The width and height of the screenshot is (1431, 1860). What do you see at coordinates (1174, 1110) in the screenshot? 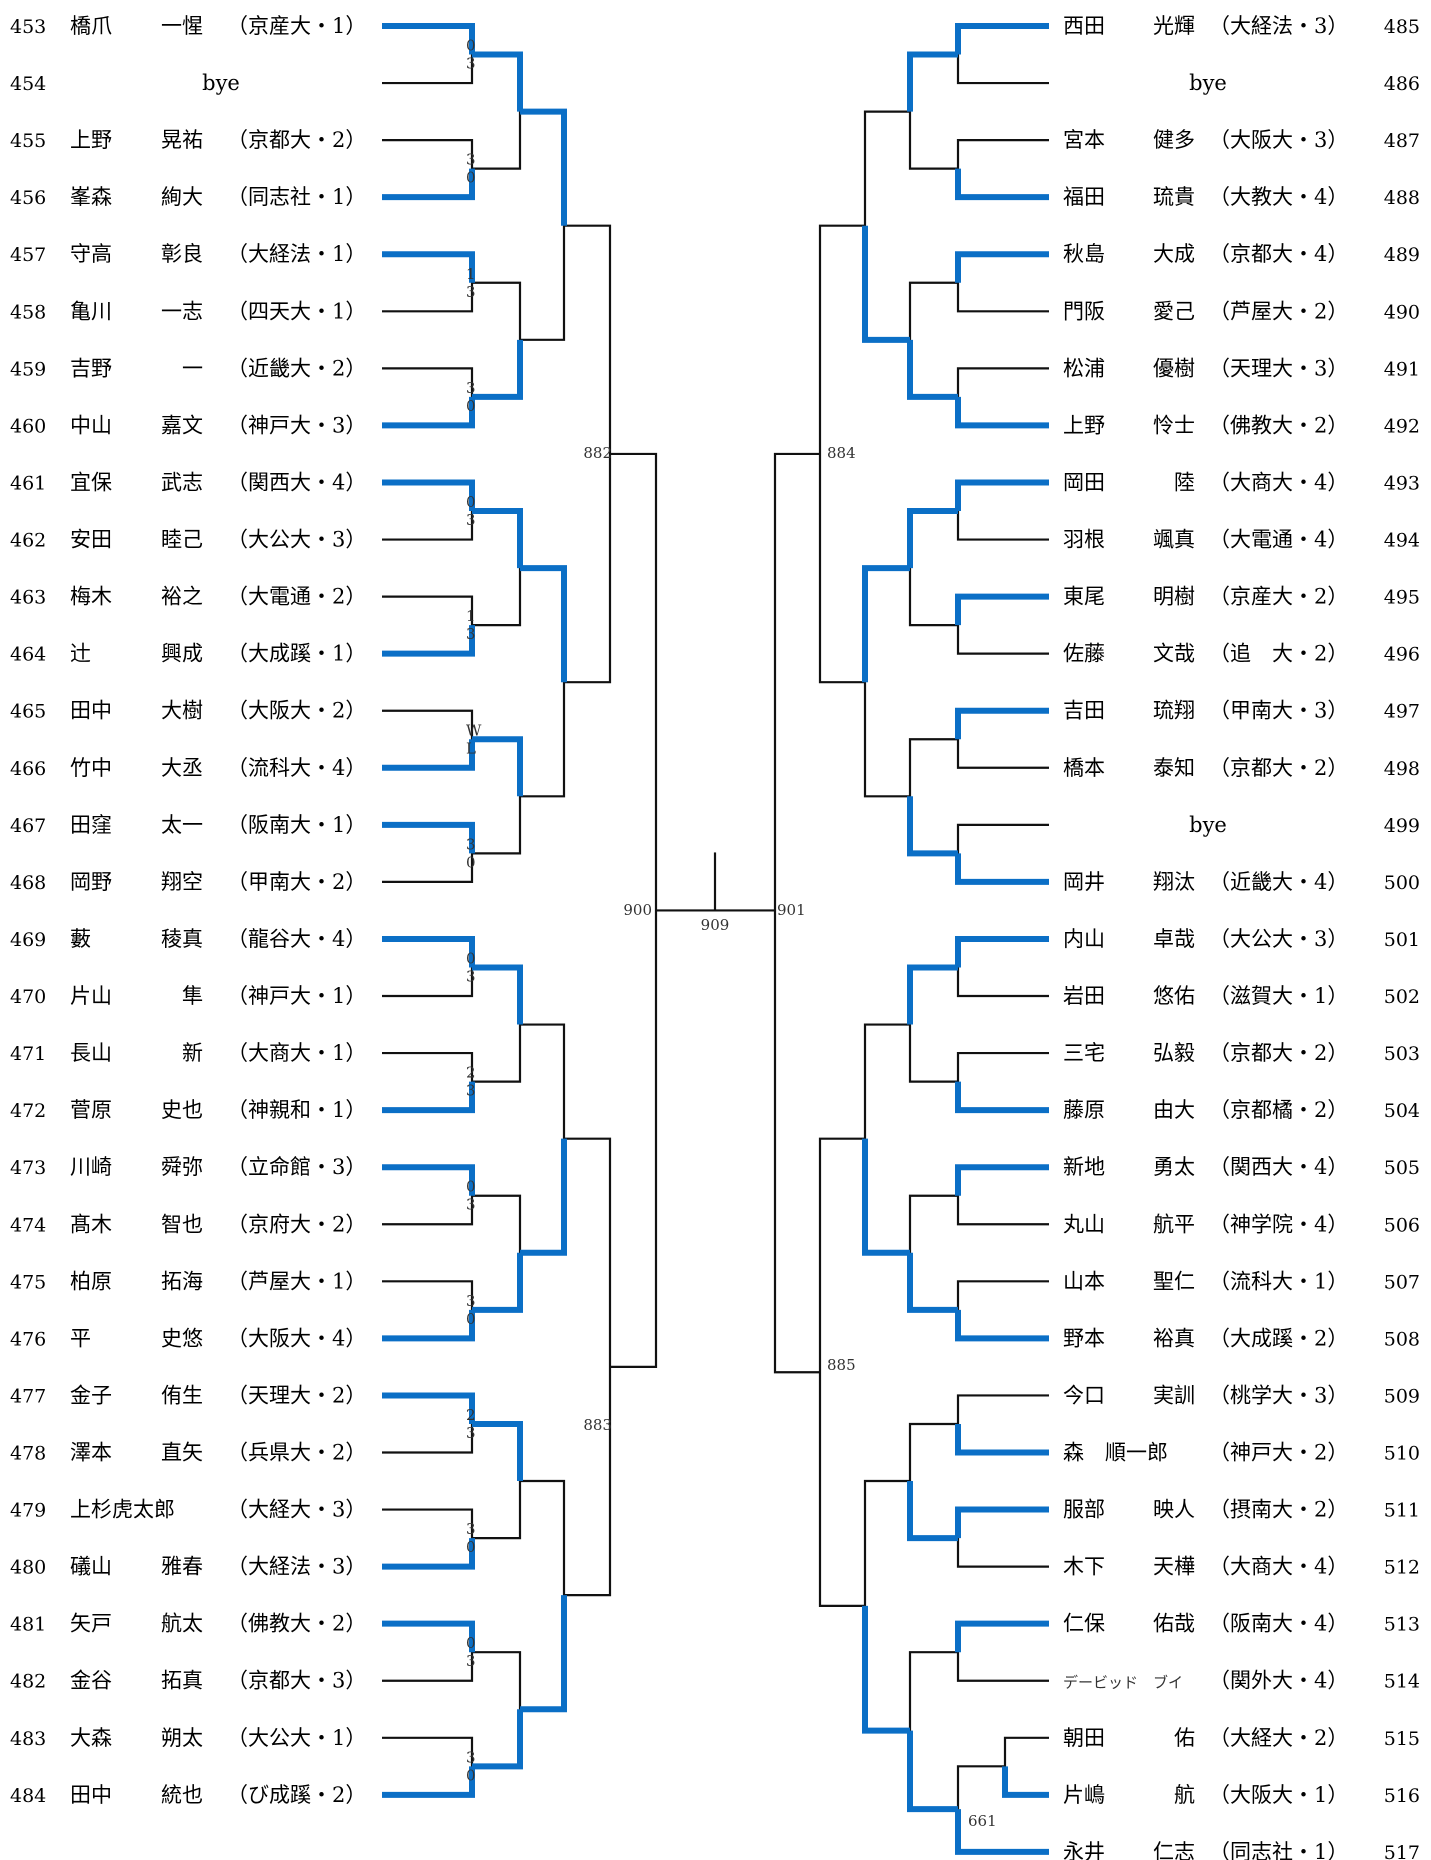
I see `player-given-name: 由大` at bounding box center [1174, 1110].